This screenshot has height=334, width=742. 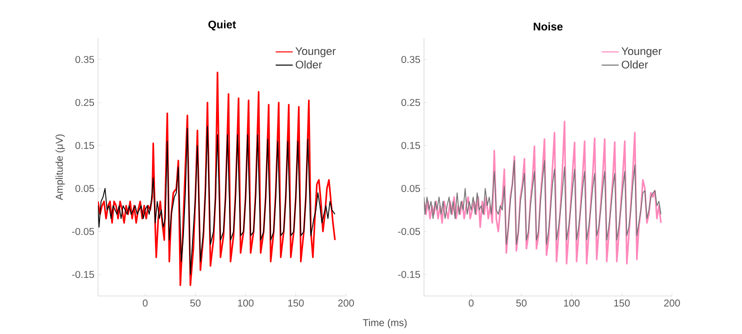 What do you see at coordinates (60, 167) in the screenshot?
I see `y-axis-title: Amplitude (μV)` at bounding box center [60, 167].